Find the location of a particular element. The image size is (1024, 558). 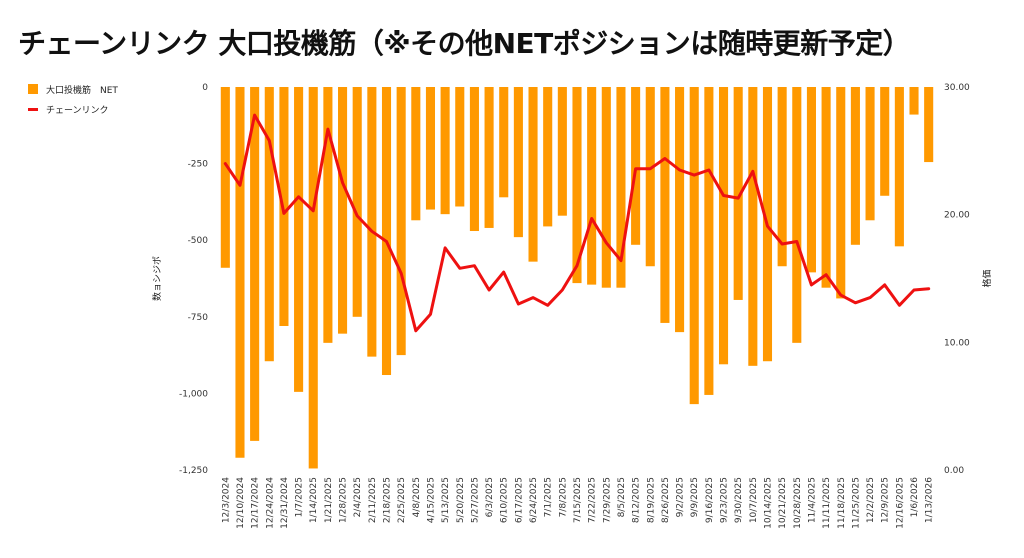

x-tick-label: 12/10/2024 is located at coordinates (241, 503).